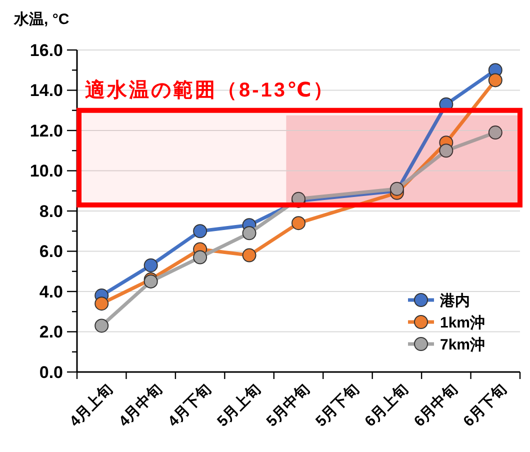 This screenshot has width=530, height=452. Describe the element at coordinates (46, 90) in the screenshot. I see `y-tick-label: 14.0` at that location.